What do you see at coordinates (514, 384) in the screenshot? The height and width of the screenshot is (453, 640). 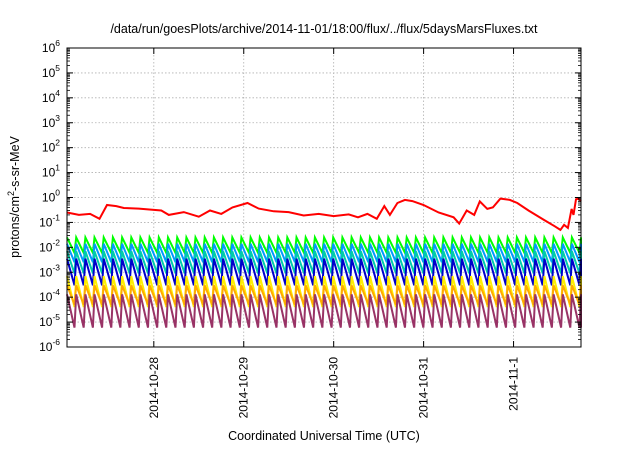 I see `x-tick-label: 2014-11-1` at bounding box center [514, 384].